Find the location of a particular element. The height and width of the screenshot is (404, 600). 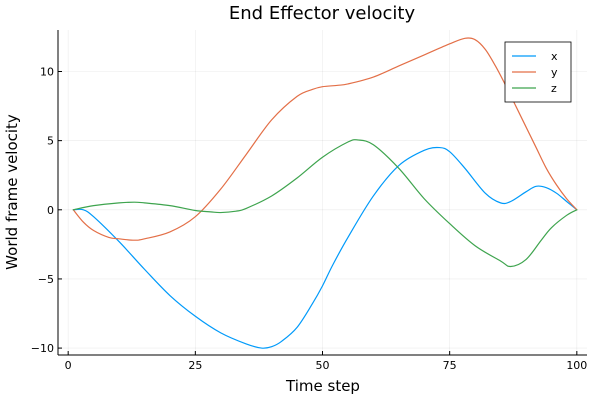

y-tick-label-1: −5 is located at coordinates (46, 279).